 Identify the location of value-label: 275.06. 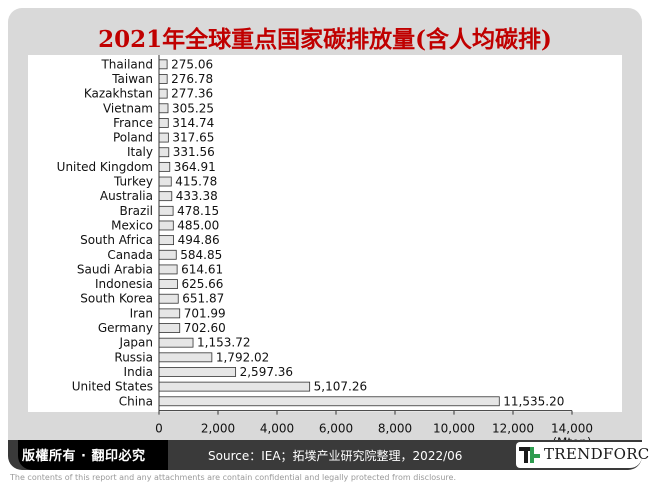
(192, 64).